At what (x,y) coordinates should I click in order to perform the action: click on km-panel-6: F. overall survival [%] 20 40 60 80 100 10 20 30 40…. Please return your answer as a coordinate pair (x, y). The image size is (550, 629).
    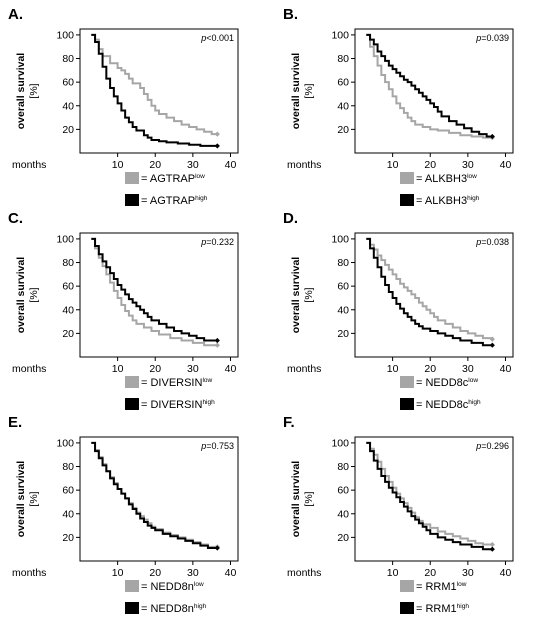
    Looking at the image, I should click on (398, 514).